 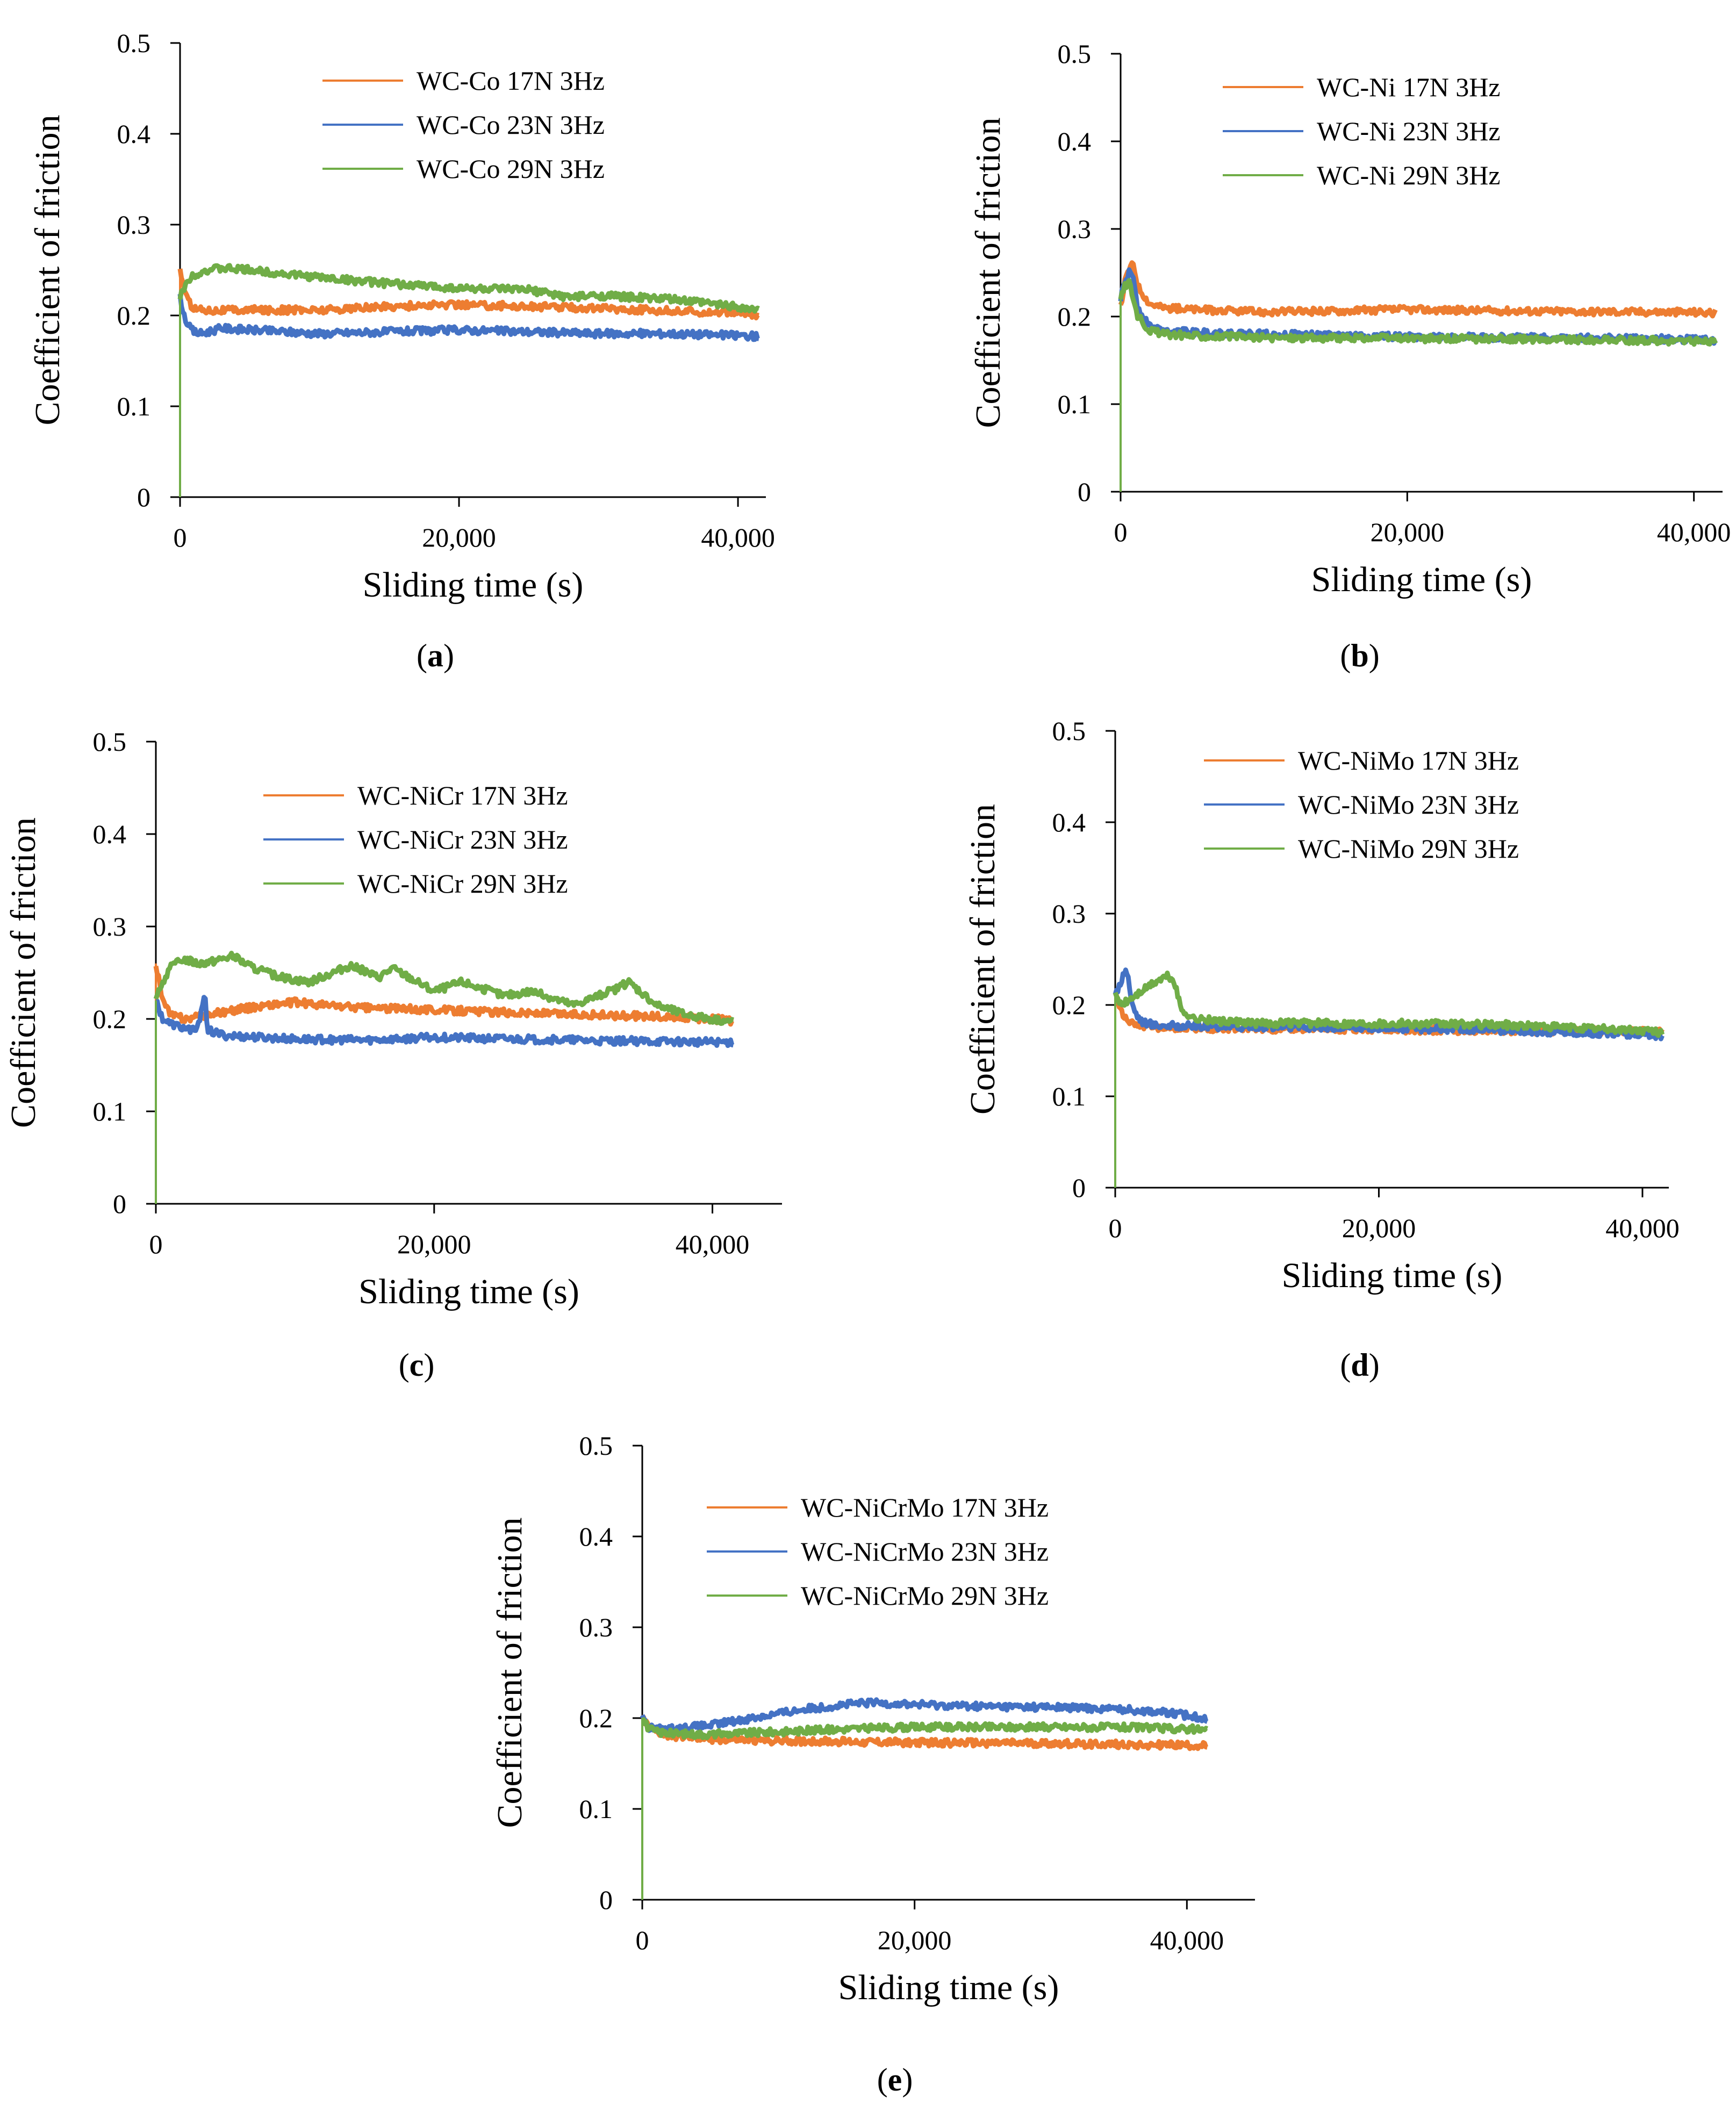 What do you see at coordinates (1408, 760) in the screenshot?
I see `legend-label: WC-NiMo 17N 3Hz` at bounding box center [1408, 760].